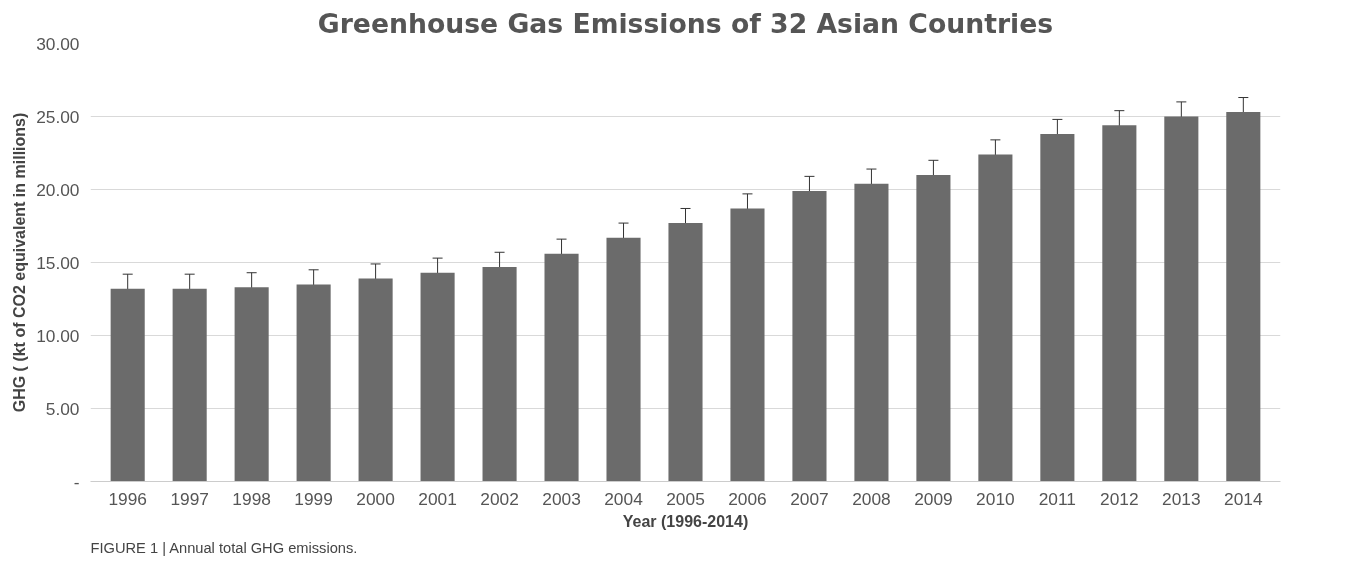  I want to click on y-tick-label: 5.00, so click(62, 408).